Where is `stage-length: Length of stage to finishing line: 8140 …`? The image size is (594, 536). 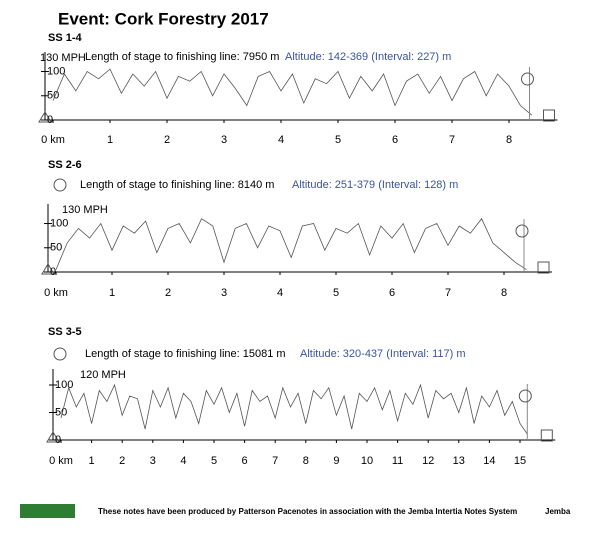
stage-length: Length of stage to finishing line: 8140 … is located at coordinates (177, 185).